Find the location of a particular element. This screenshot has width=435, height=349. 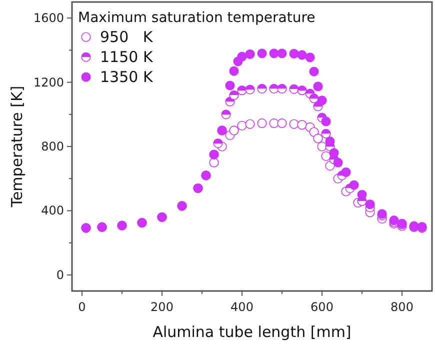

legend-label: 1350 K is located at coordinates (127, 77).